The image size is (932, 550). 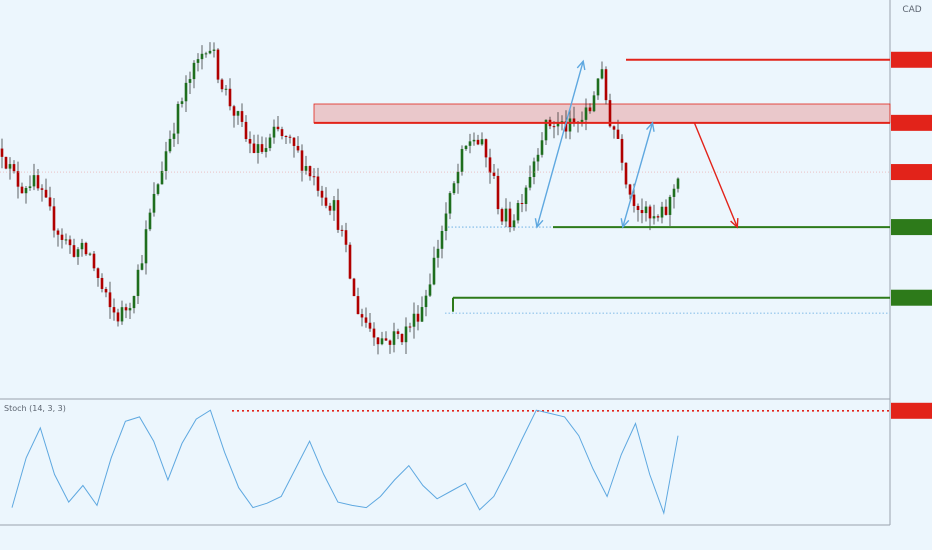 What do you see at coordinates (911, 172) in the screenshot?
I see `current-price-badge` at bounding box center [911, 172].